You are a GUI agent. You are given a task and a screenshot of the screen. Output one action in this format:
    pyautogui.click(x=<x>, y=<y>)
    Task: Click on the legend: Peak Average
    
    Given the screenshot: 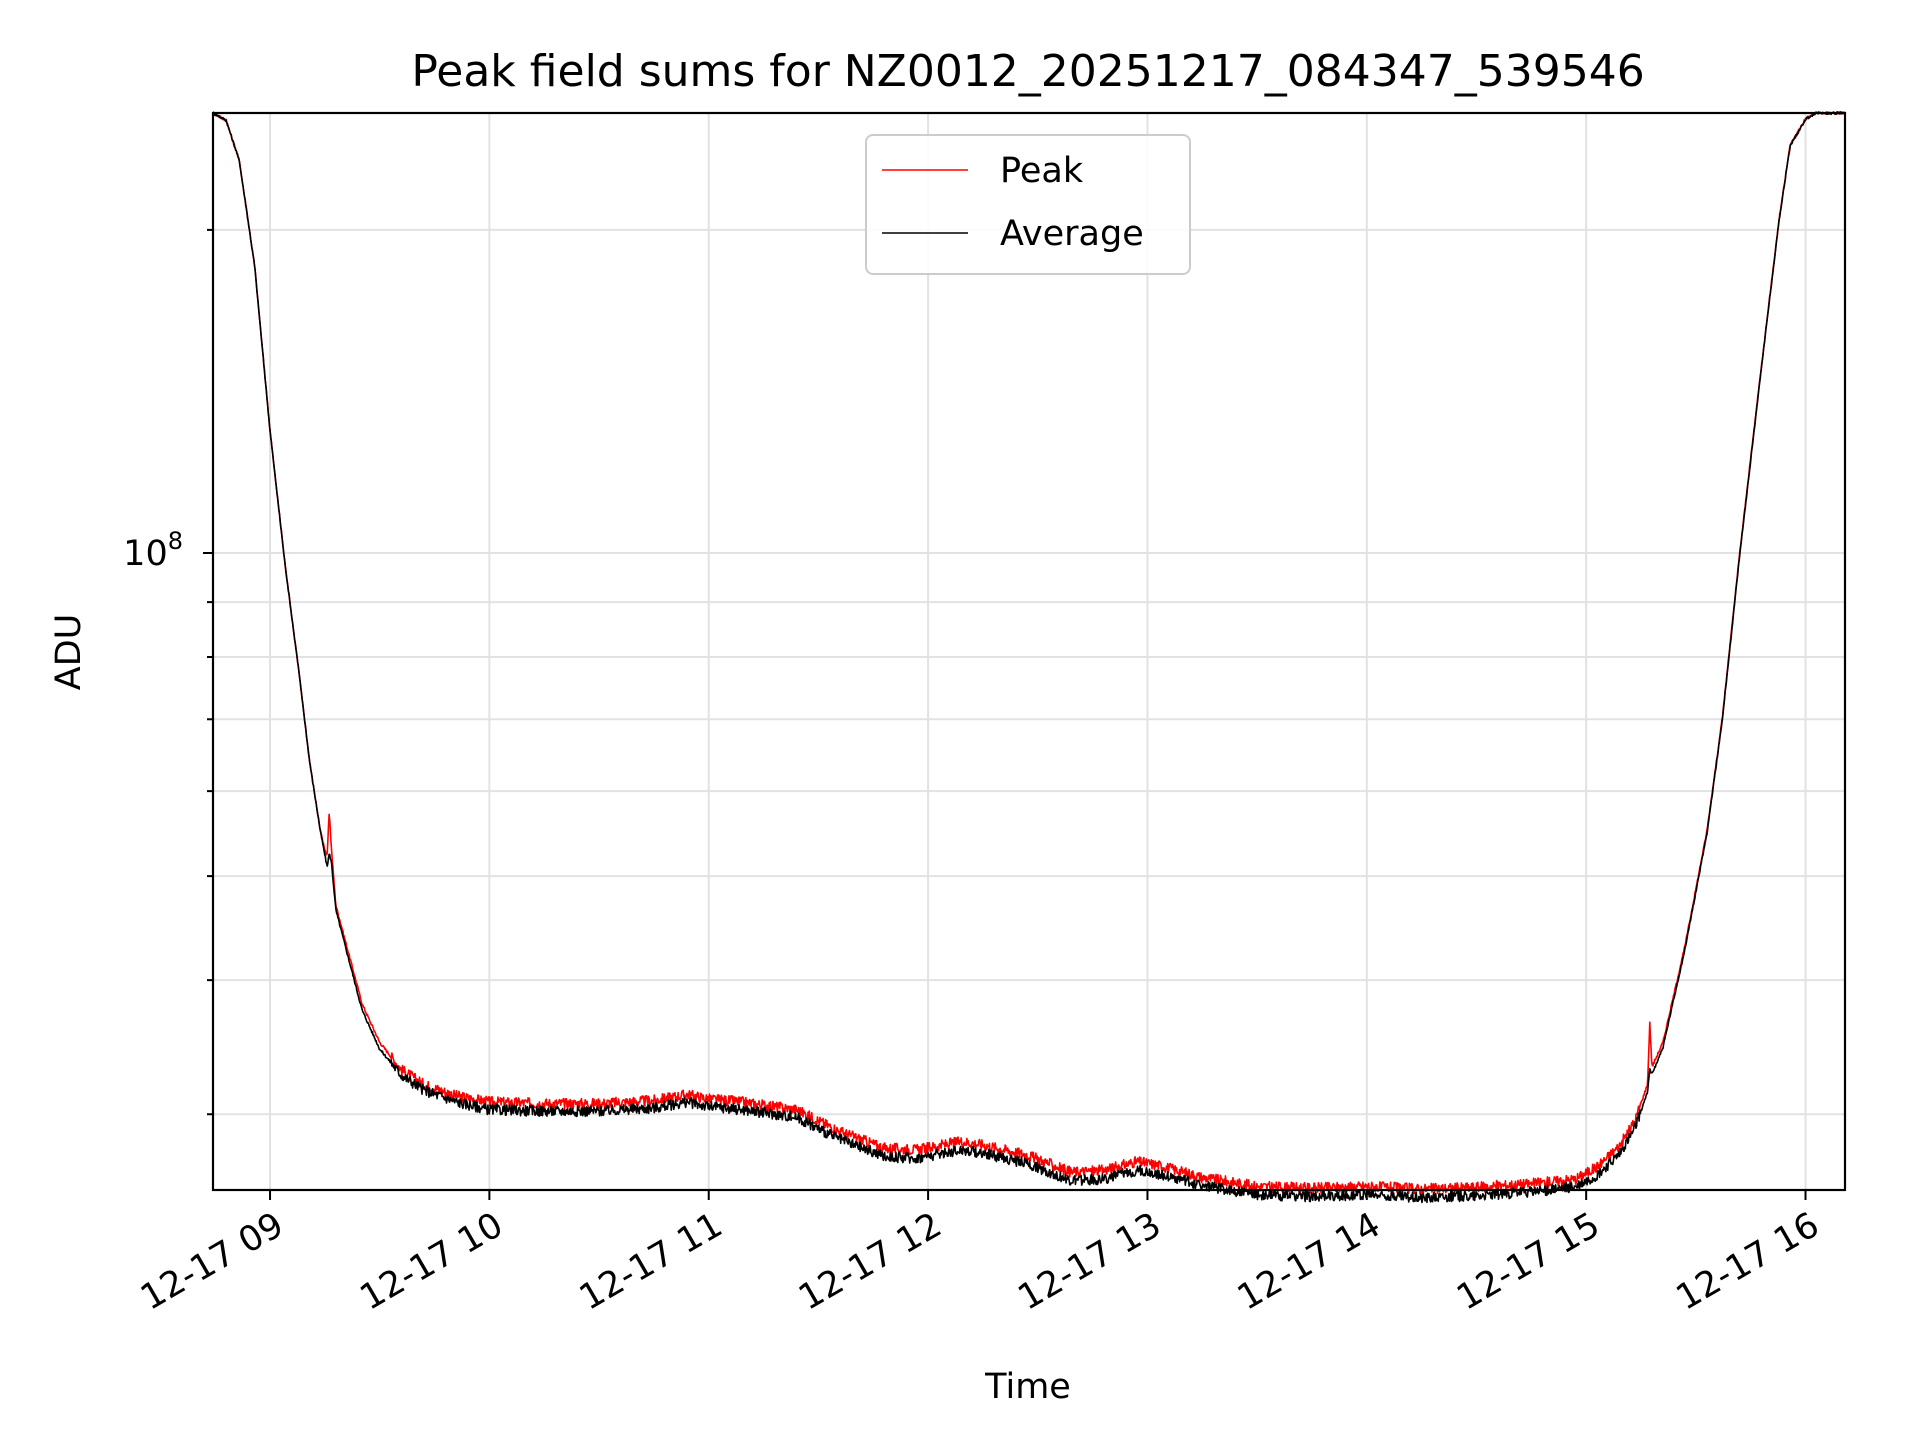 What is the action you would take?
    pyautogui.click(x=1028, y=204)
    